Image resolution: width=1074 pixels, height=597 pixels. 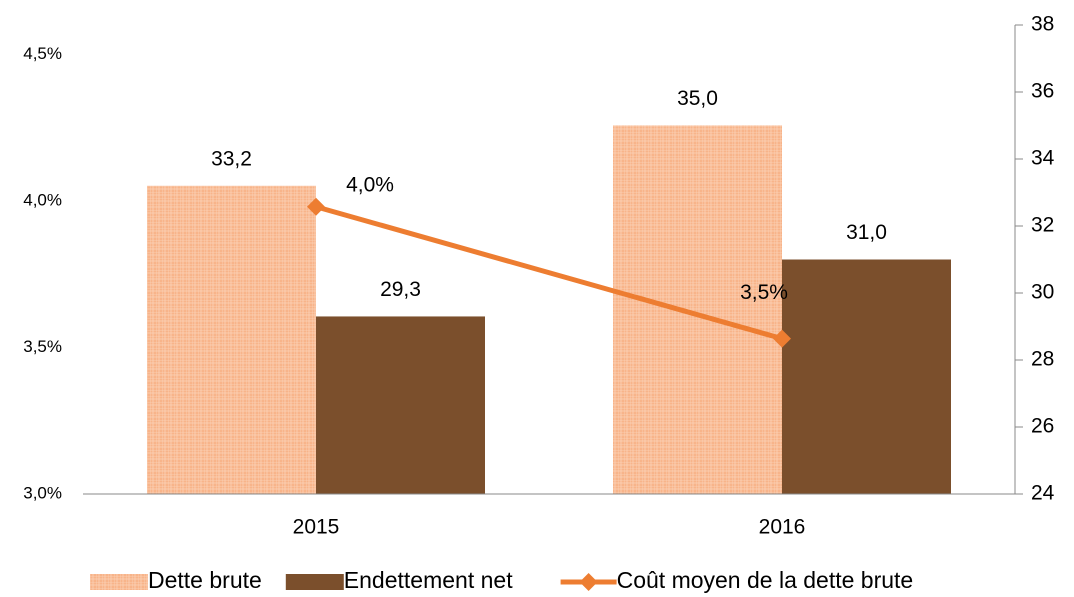 What do you see at coordinates (400, 289) in the screenshot?
I see `value-label: 29,3` at bounding box center [400, 289].